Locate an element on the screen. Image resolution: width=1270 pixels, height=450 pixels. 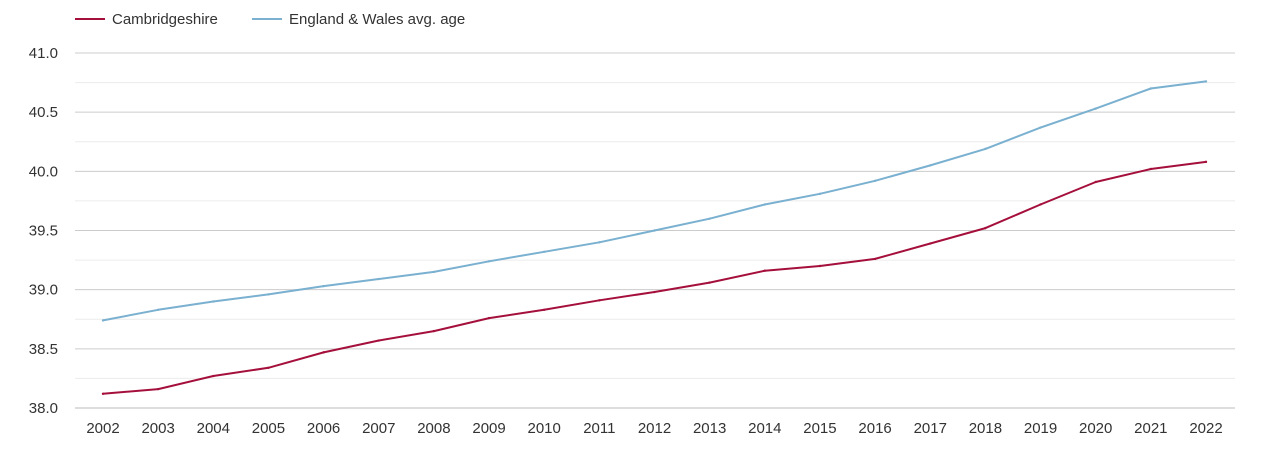
x-tick-label: 2003 is located at coordinates (157, 428).